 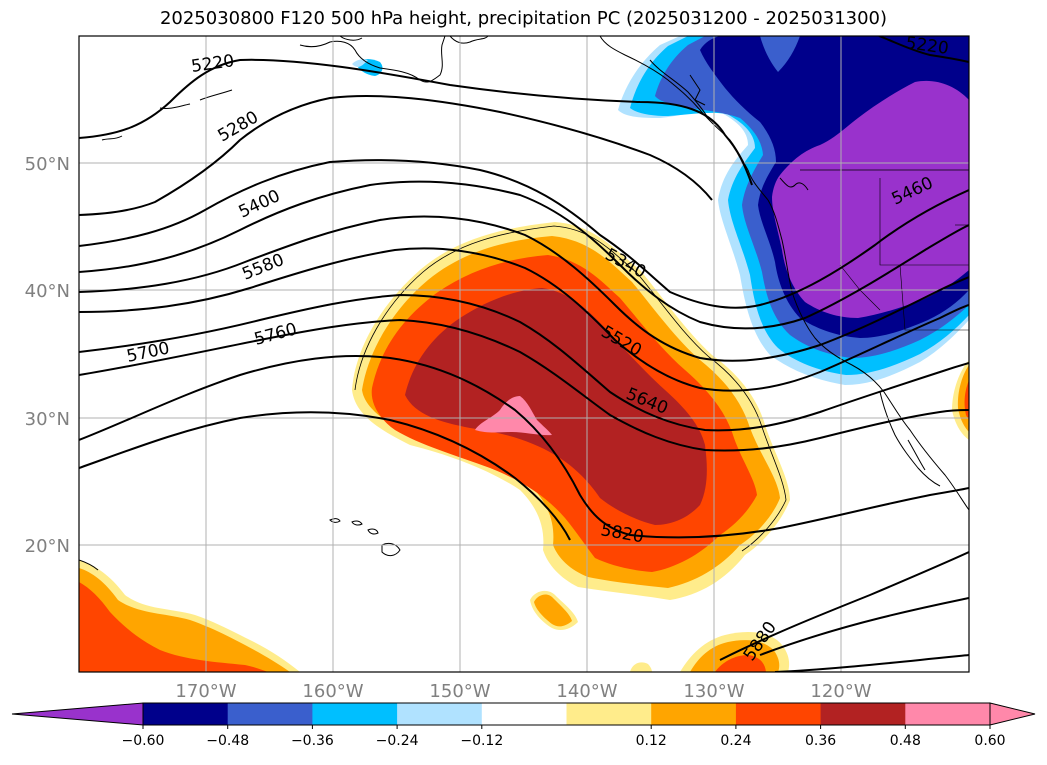 I want to click on colorbar-tick-label: −0.12, so click(x=481, y=741).